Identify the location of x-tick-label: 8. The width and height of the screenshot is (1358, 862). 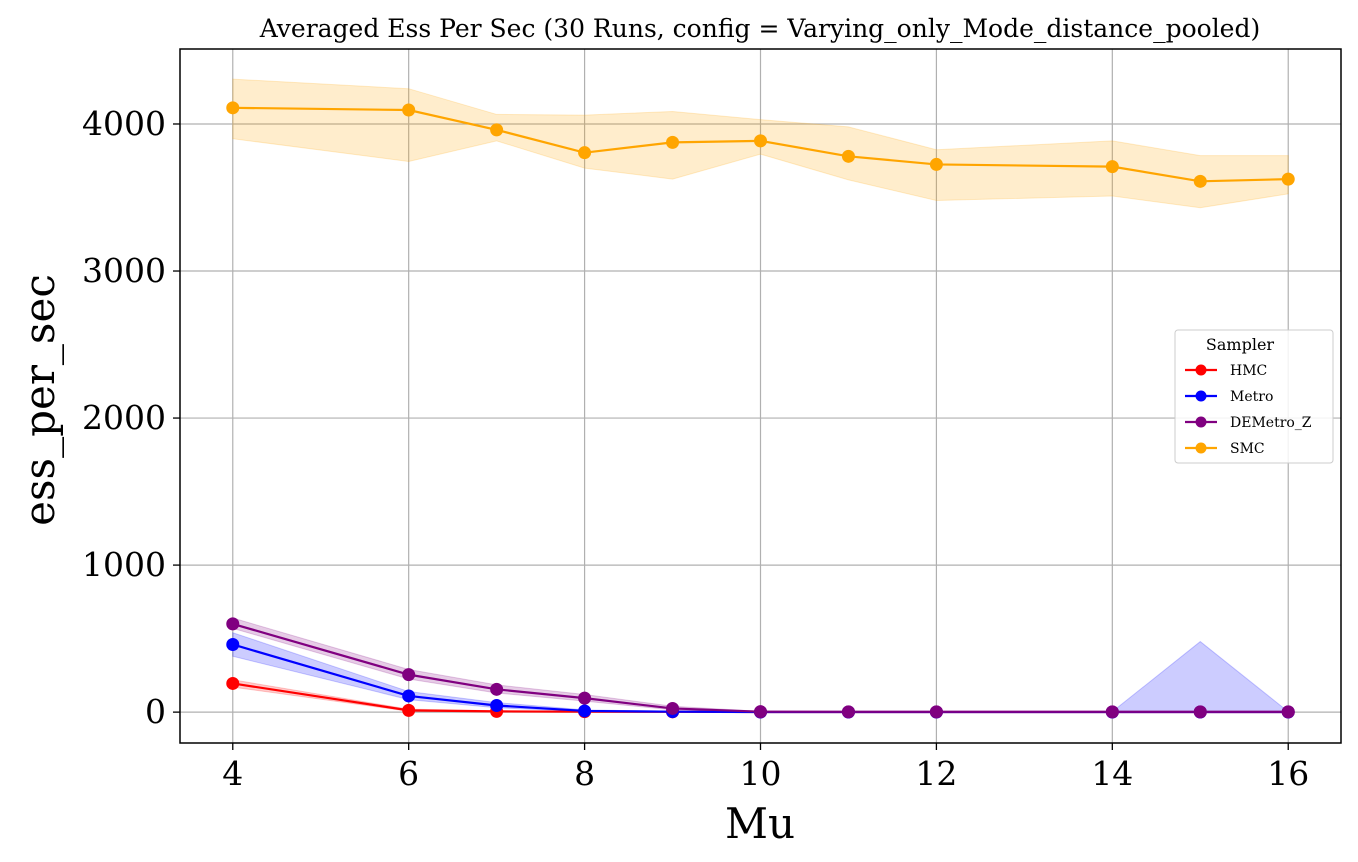
(584, 773).